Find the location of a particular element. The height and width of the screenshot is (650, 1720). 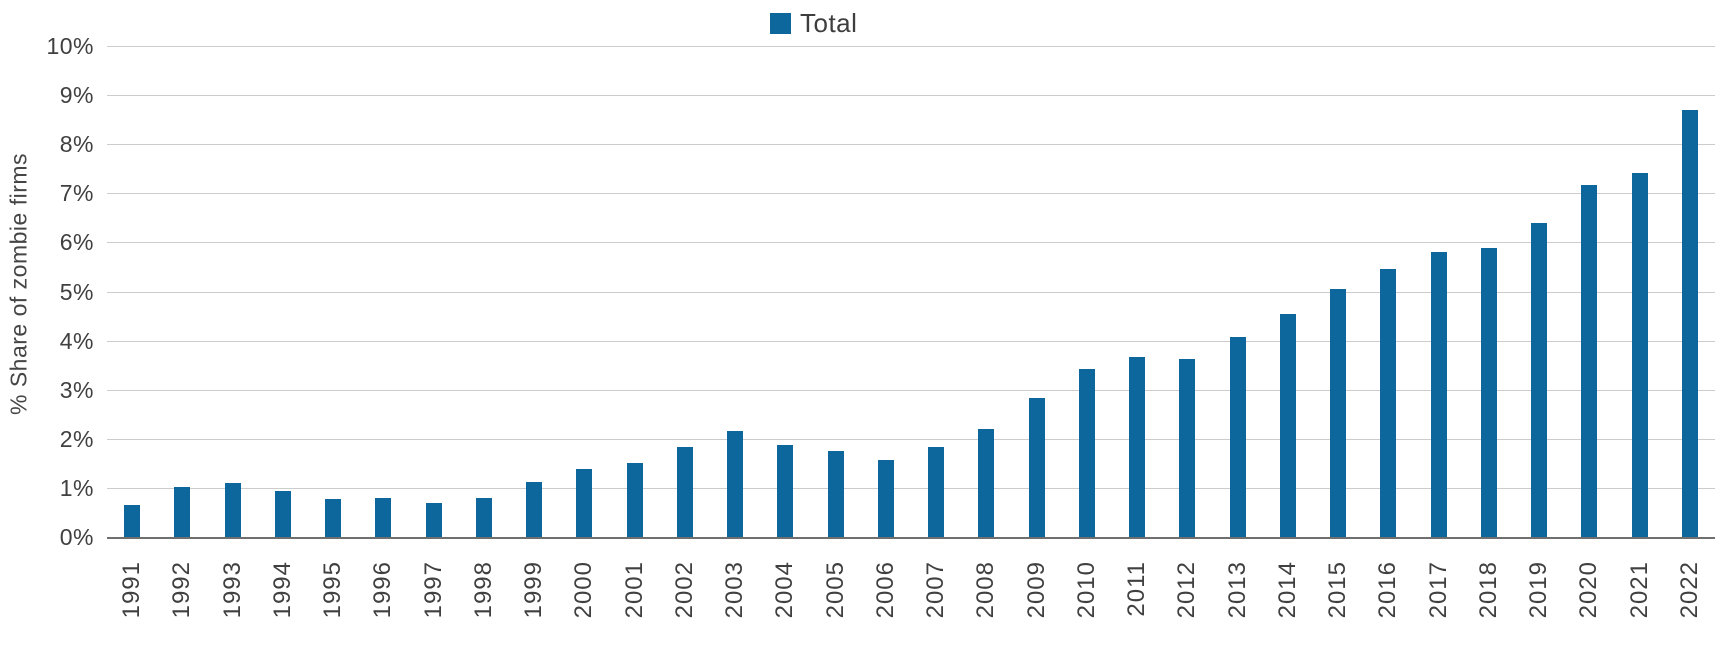

x-tick-label-2010: 2010 is located at coordinates (1086, 590).